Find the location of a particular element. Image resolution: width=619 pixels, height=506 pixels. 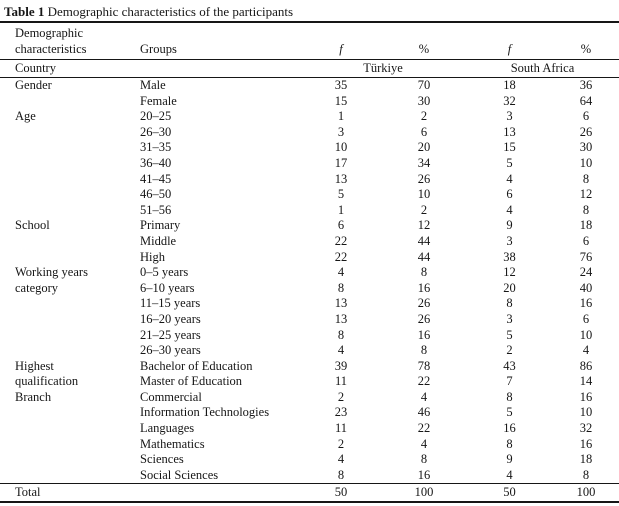

cell-characteristic: Age is located at coordinates (25, 116).